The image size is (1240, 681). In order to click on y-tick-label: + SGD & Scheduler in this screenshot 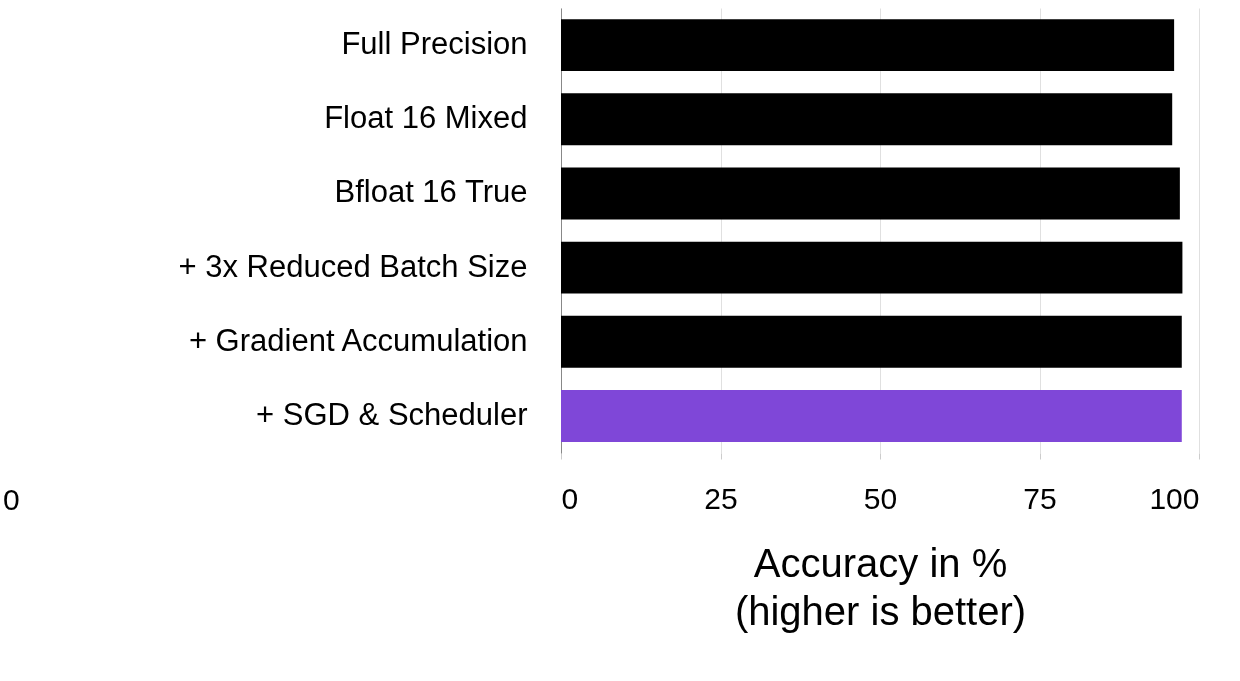, I will do `click(392, 414)`.